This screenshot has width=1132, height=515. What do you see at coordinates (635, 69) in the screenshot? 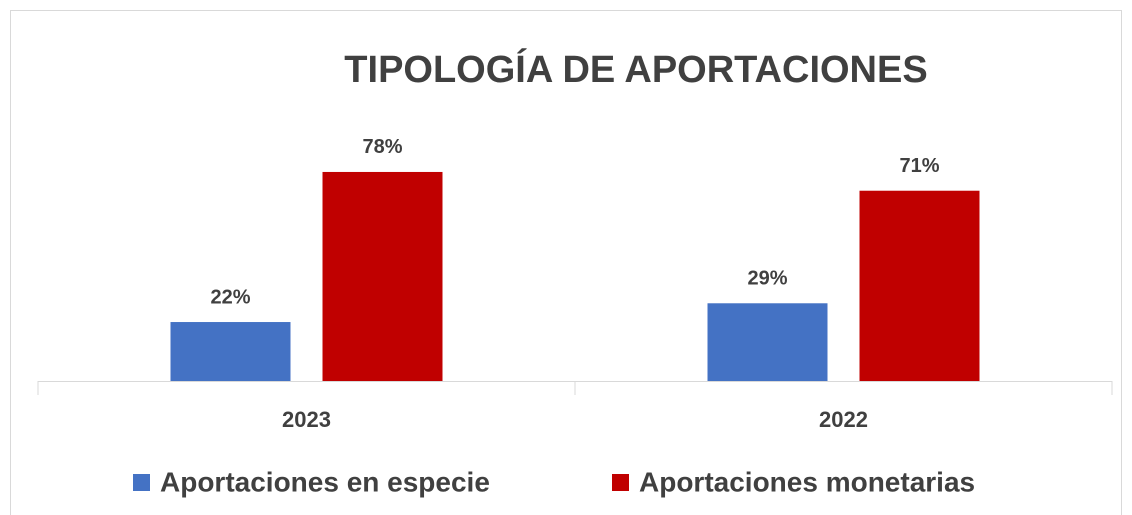
I see `chart-title: TIPOLOGÍA DE APORTACIONES` at bounding box center [635, 69].